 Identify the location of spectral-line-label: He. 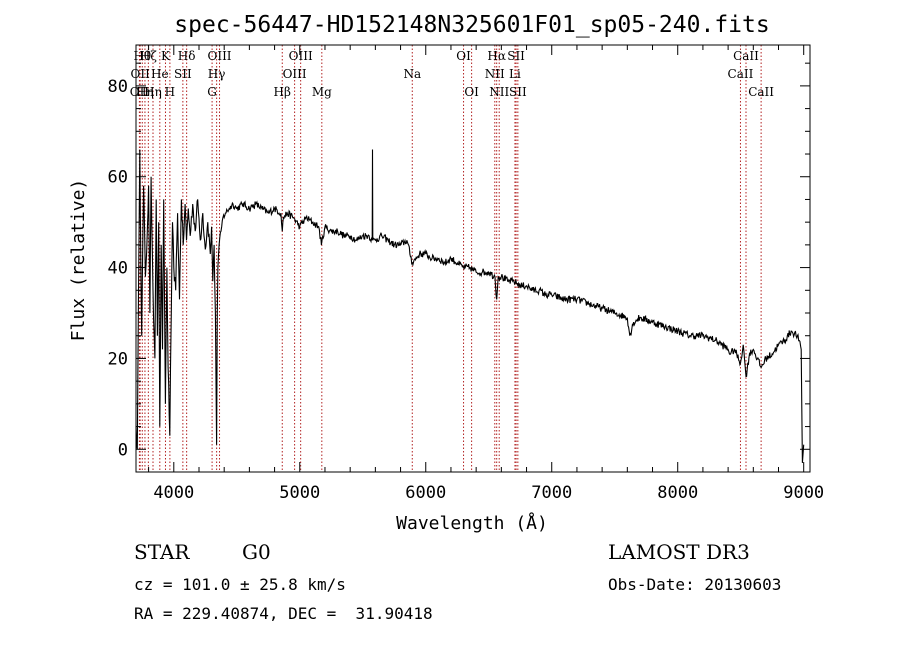
(160, 74).